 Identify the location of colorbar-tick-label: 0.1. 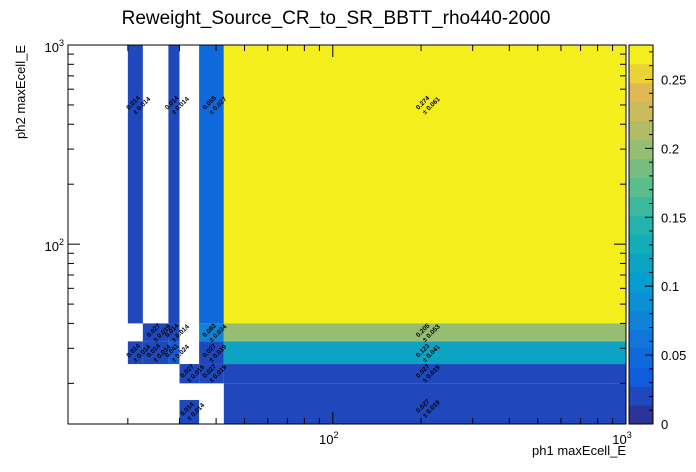
(670, 286).